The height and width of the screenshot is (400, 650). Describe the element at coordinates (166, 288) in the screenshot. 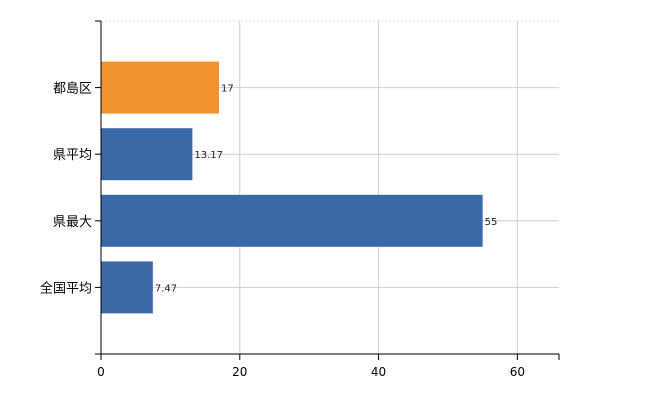

I see `data-label: 7.47` at that location.